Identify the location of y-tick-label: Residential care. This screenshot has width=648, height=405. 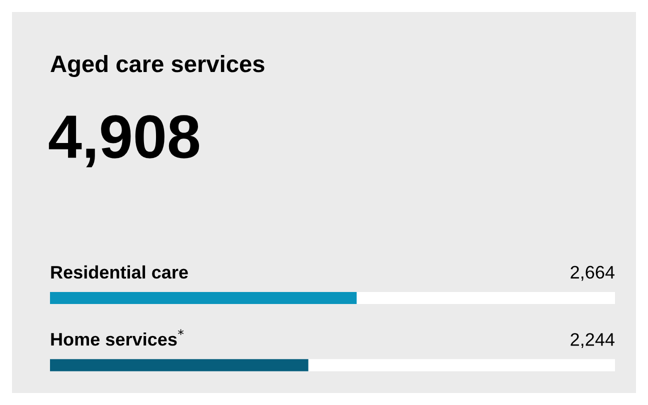
(119, 272).